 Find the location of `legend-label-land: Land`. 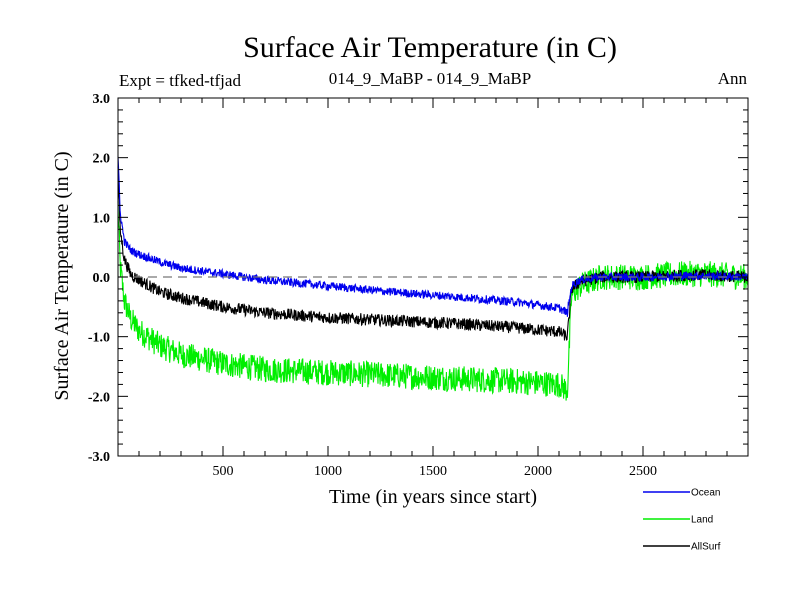

legend-label-land: Land is located at coordinates (702, 520).